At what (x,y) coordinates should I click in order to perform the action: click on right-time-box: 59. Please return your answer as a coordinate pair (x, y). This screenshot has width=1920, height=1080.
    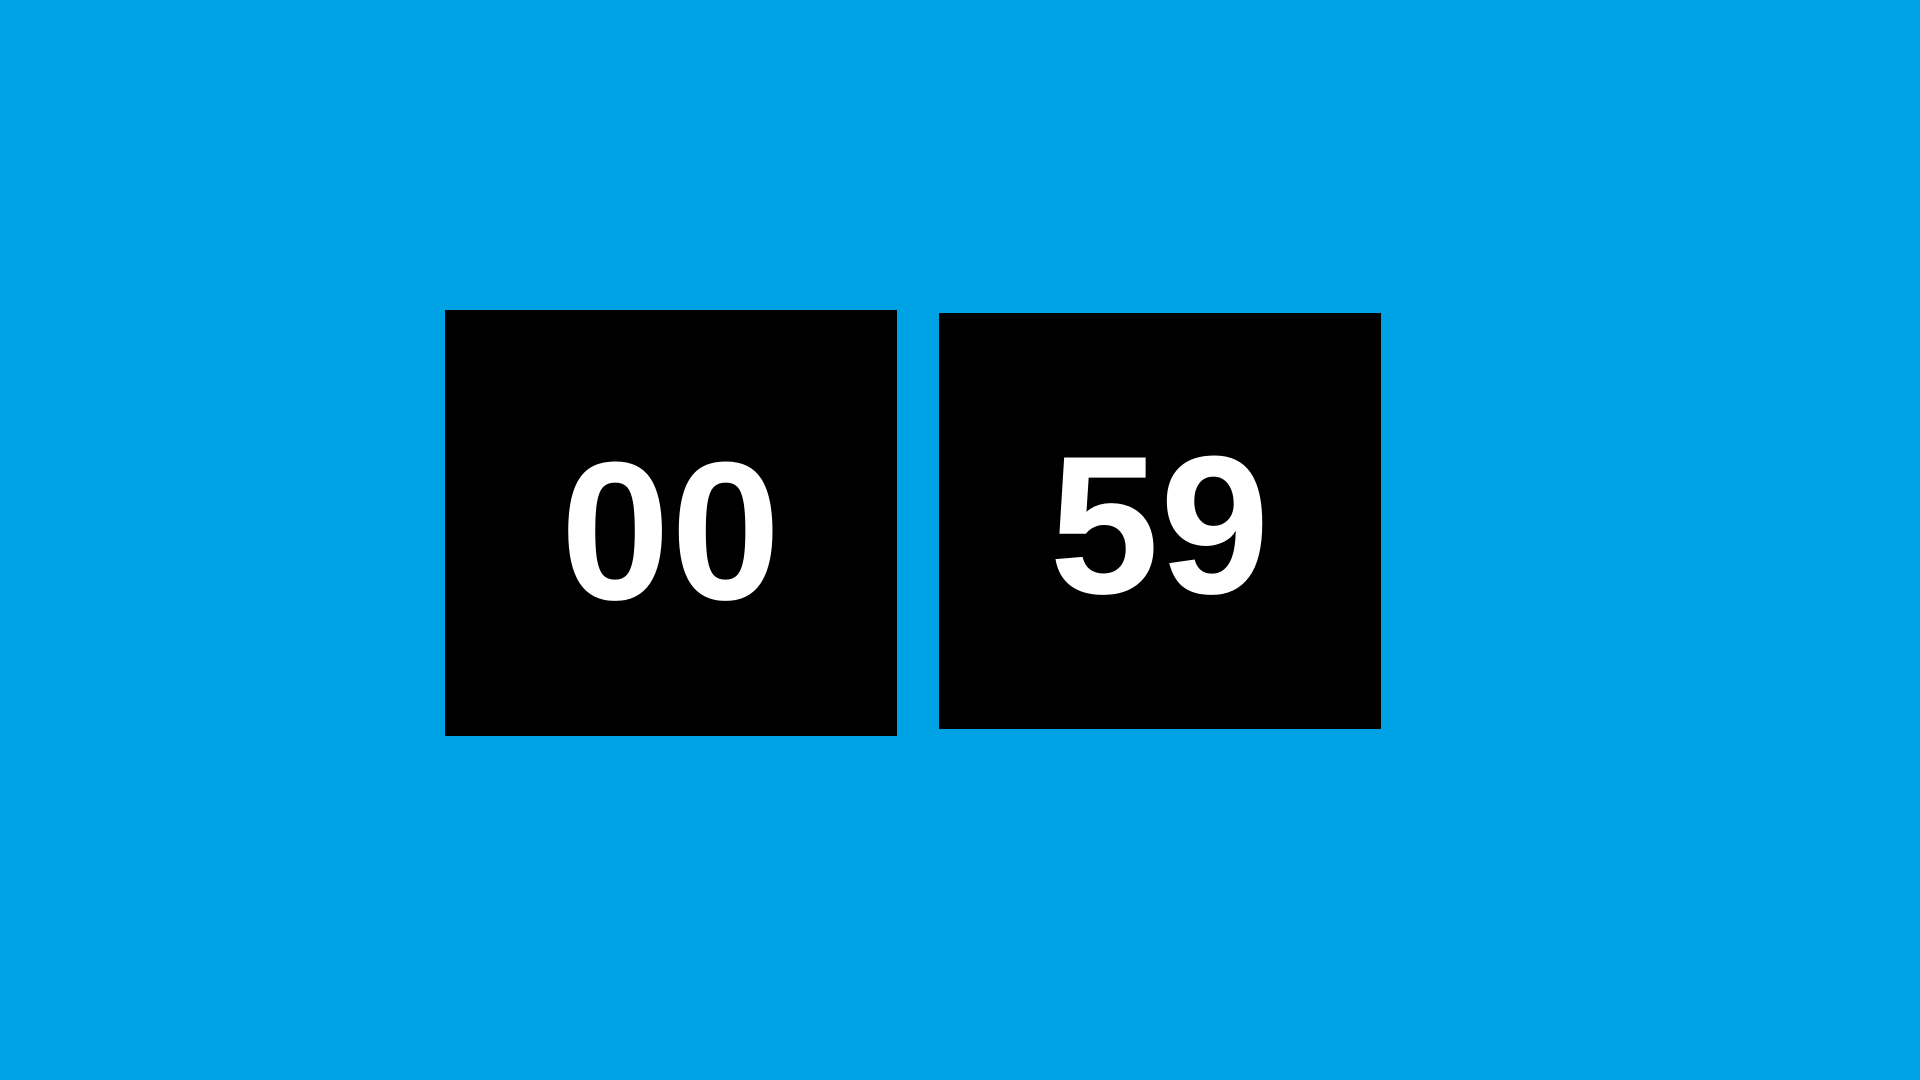
    Looking at the image, I should click on (1160, 521).